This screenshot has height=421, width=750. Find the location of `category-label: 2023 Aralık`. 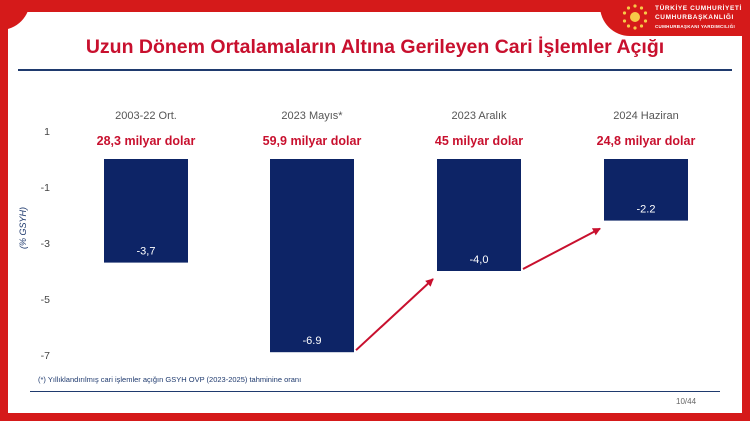

category-label: 2023 Aralık is located at coordinates (479, 116).